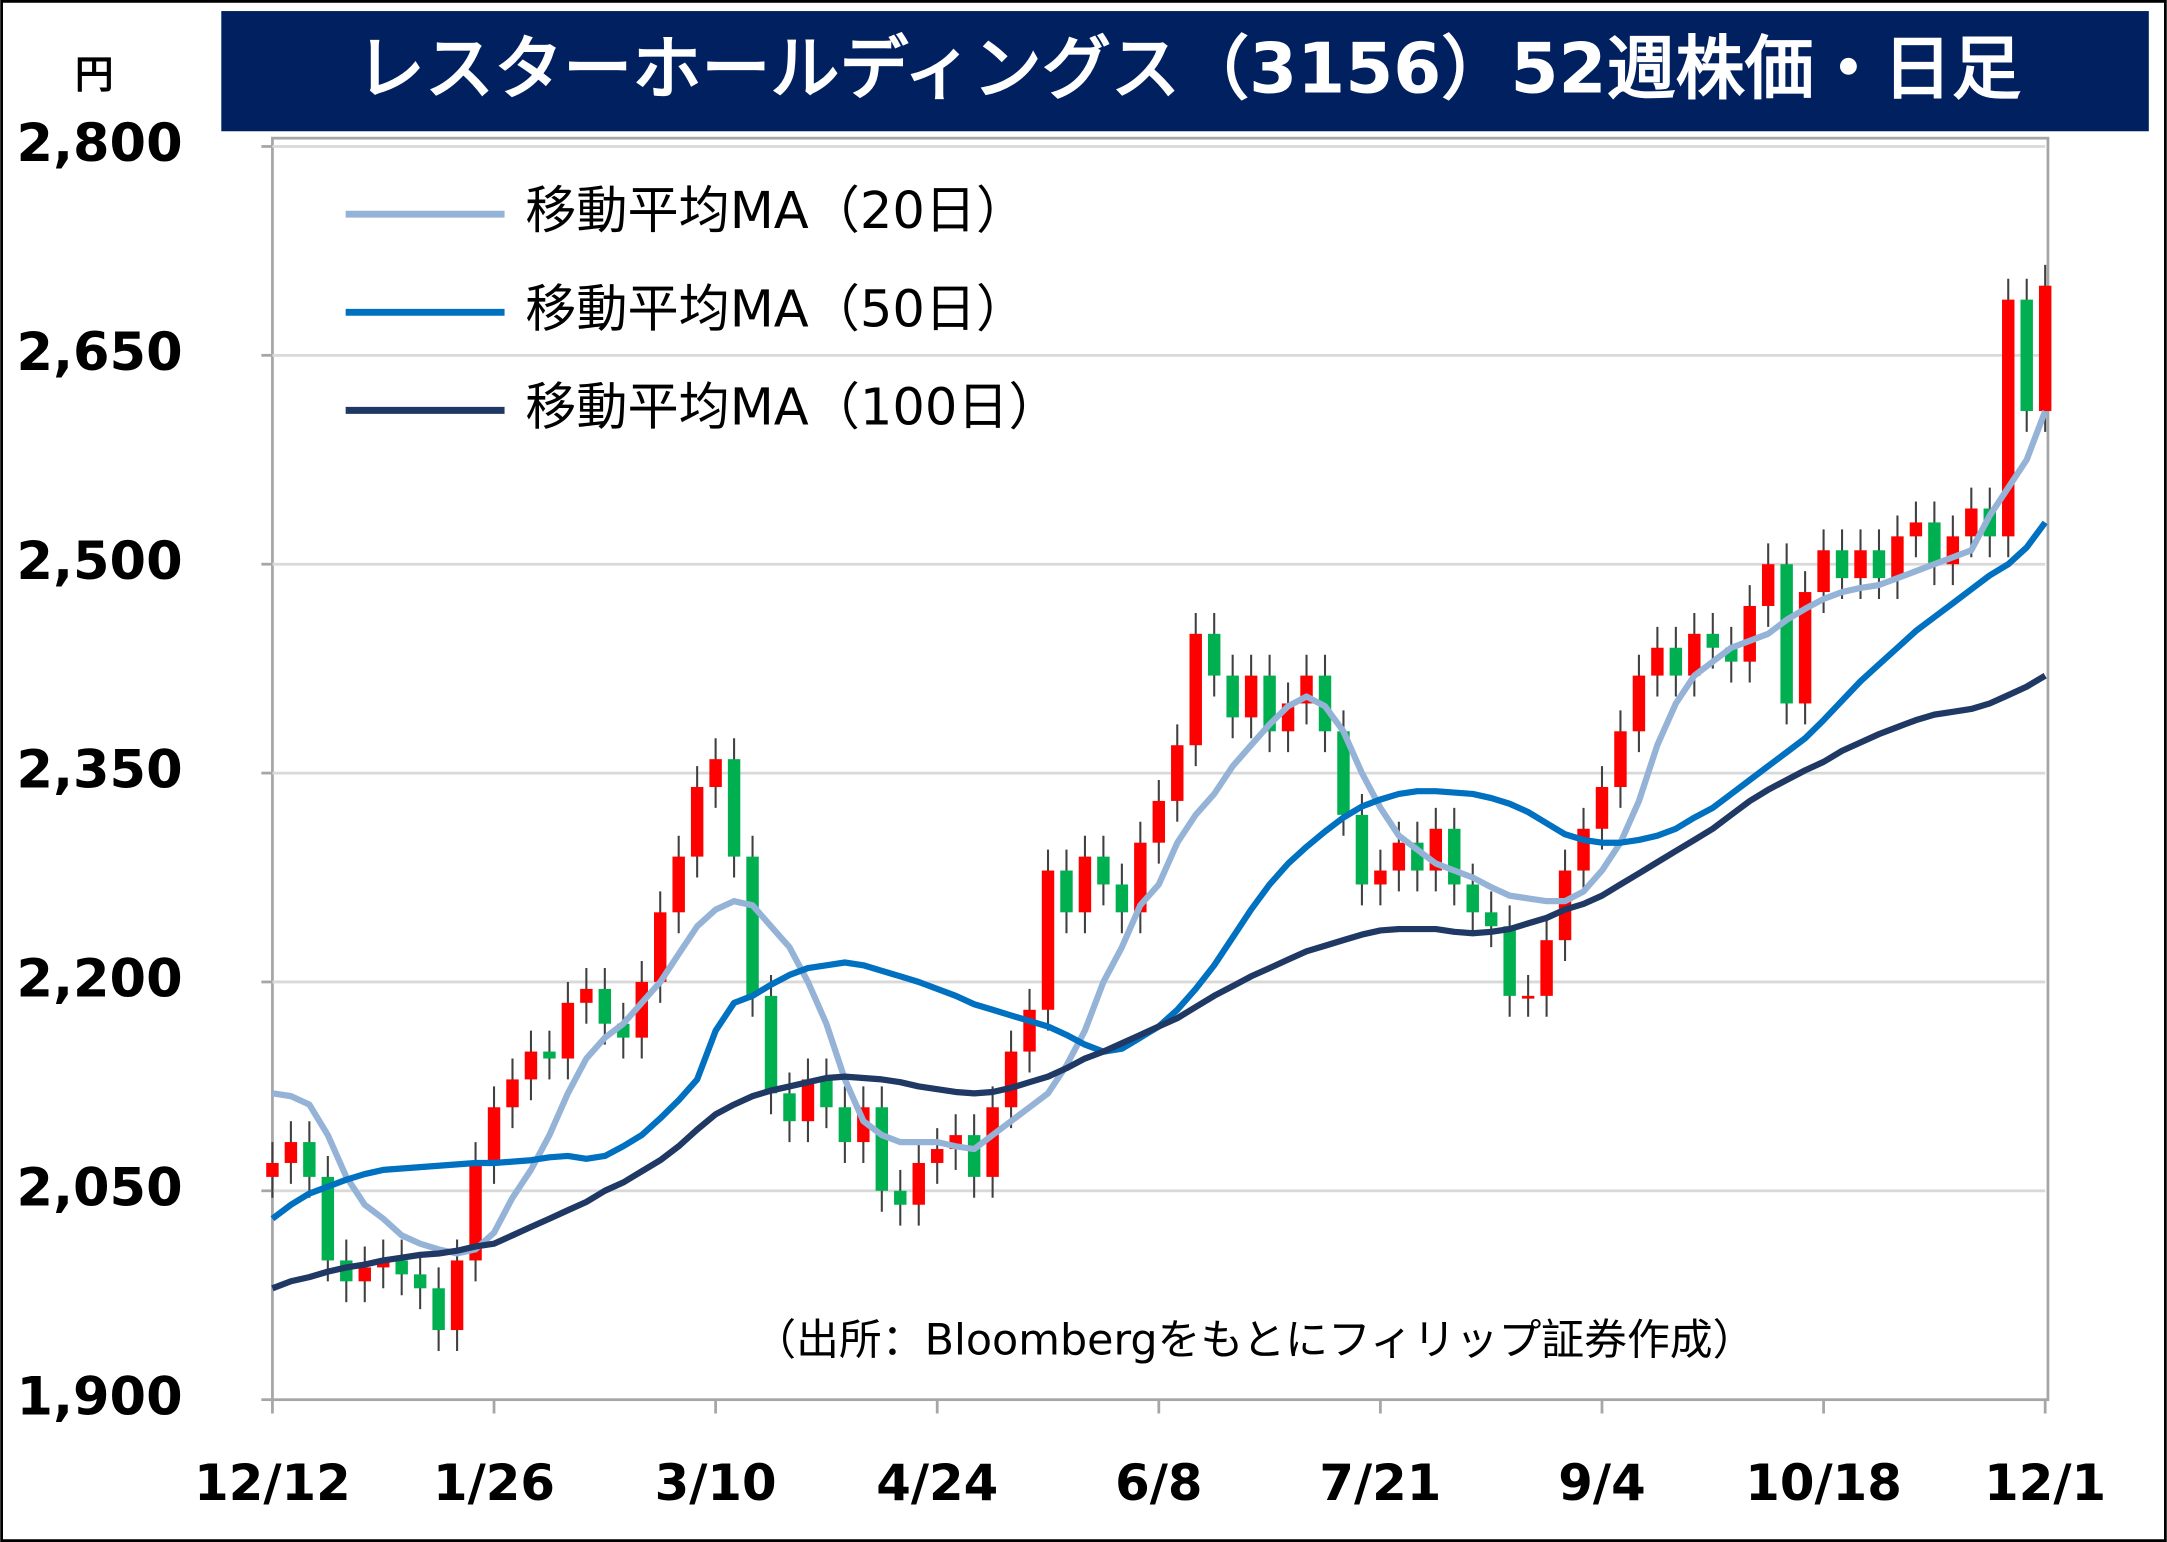 Image resolution: width=2167 pixels, height=1542 pixels. What do you see at coordinates (1601, 1483) in the screenshot?
I see `x-tick-label: 9/4` at bounding box center [1601, 1483].